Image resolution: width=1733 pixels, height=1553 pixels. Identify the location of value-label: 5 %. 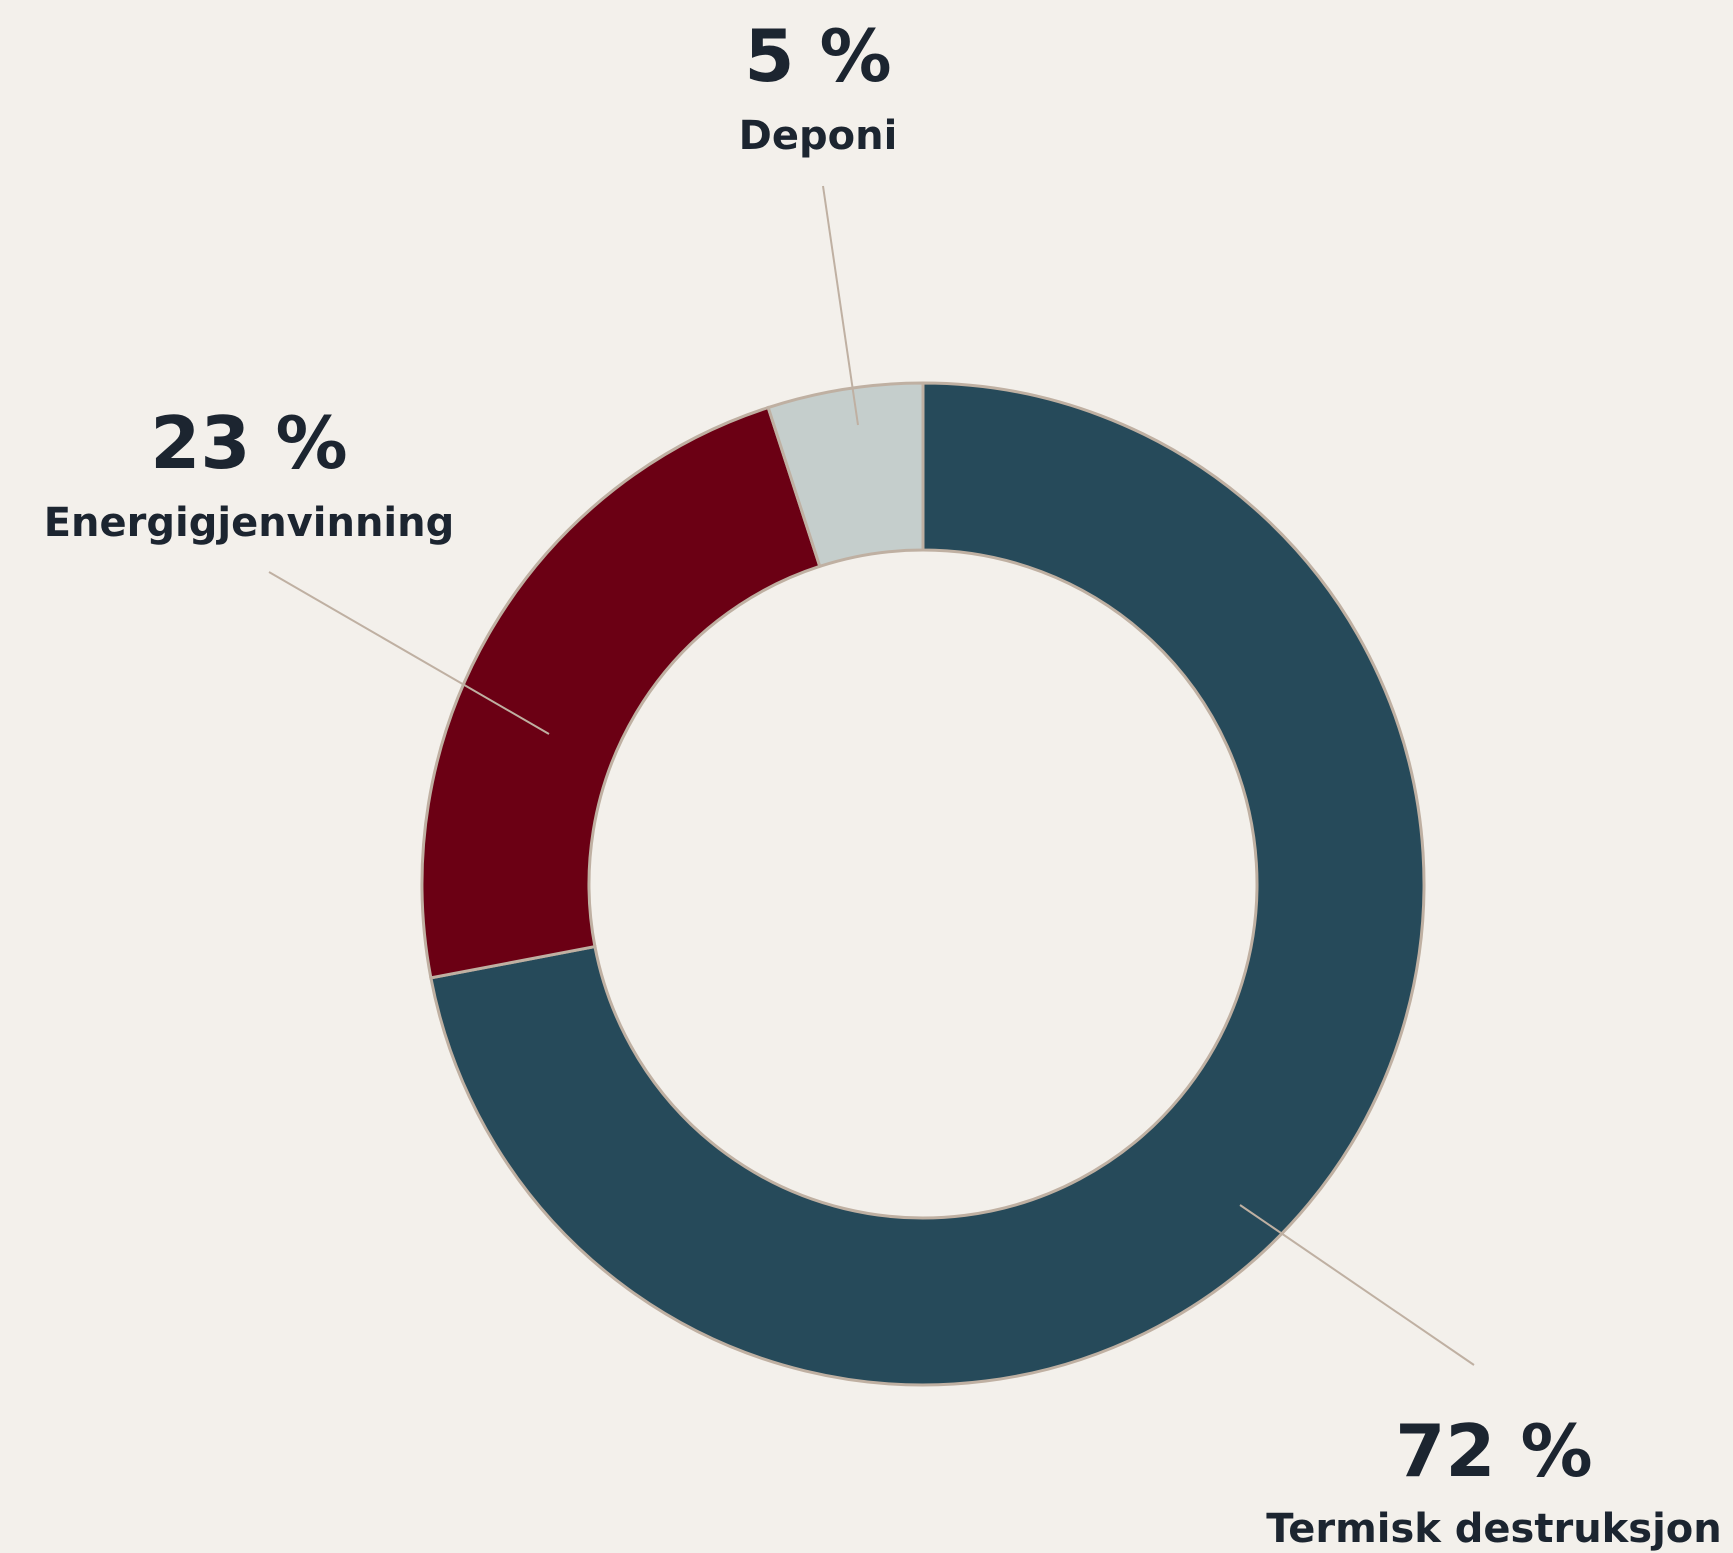
(817, 56).